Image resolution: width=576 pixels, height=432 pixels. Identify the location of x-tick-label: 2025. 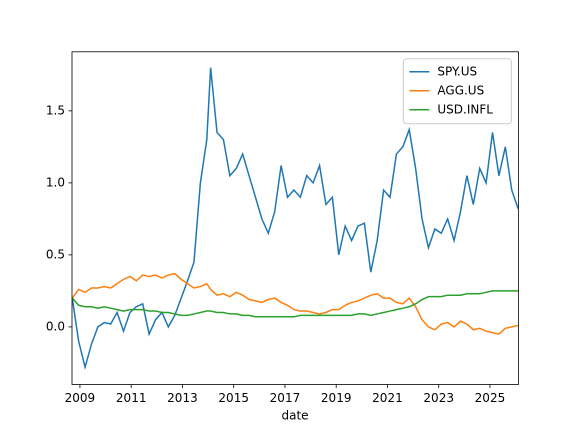
(490, 398).